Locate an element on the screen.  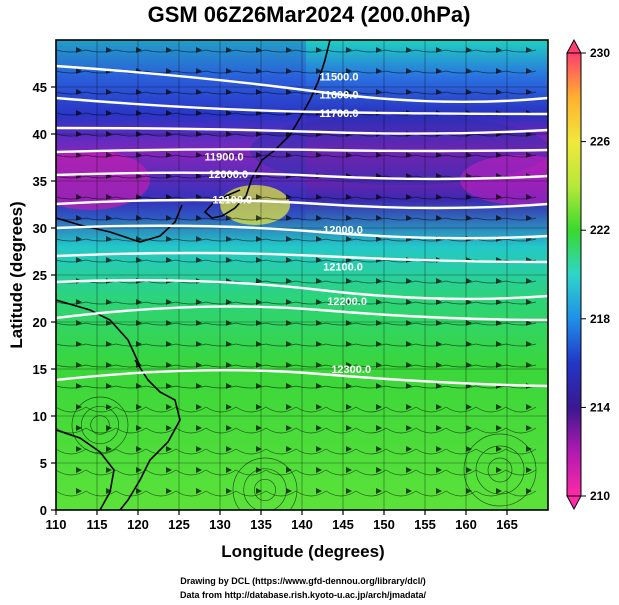
contour-label: 12200.0 is located at coordinates (347, 302).